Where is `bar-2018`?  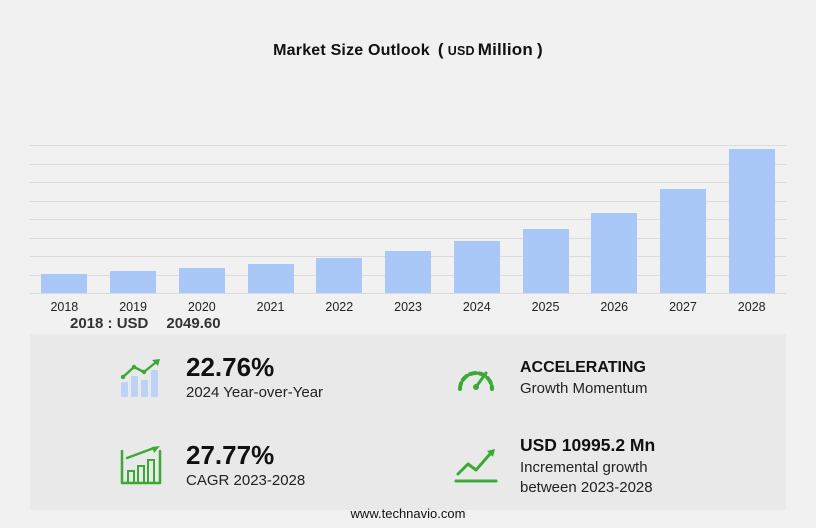 bar-2018 is located at coordinates (64, 283).